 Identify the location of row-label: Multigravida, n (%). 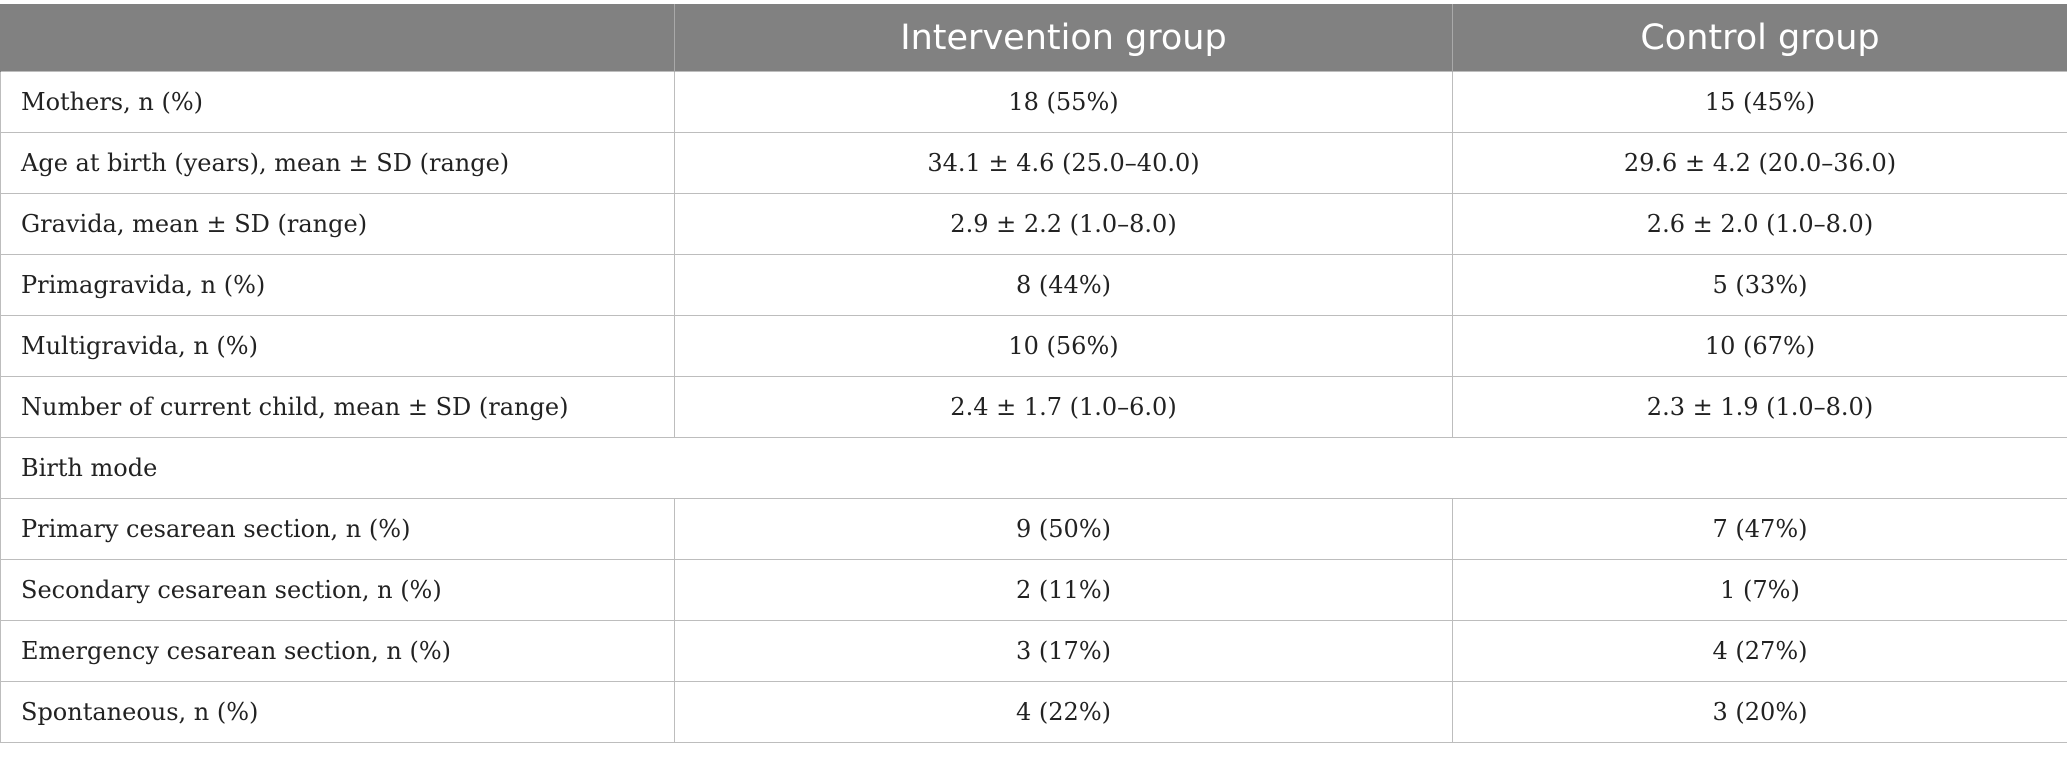
(337, 346).